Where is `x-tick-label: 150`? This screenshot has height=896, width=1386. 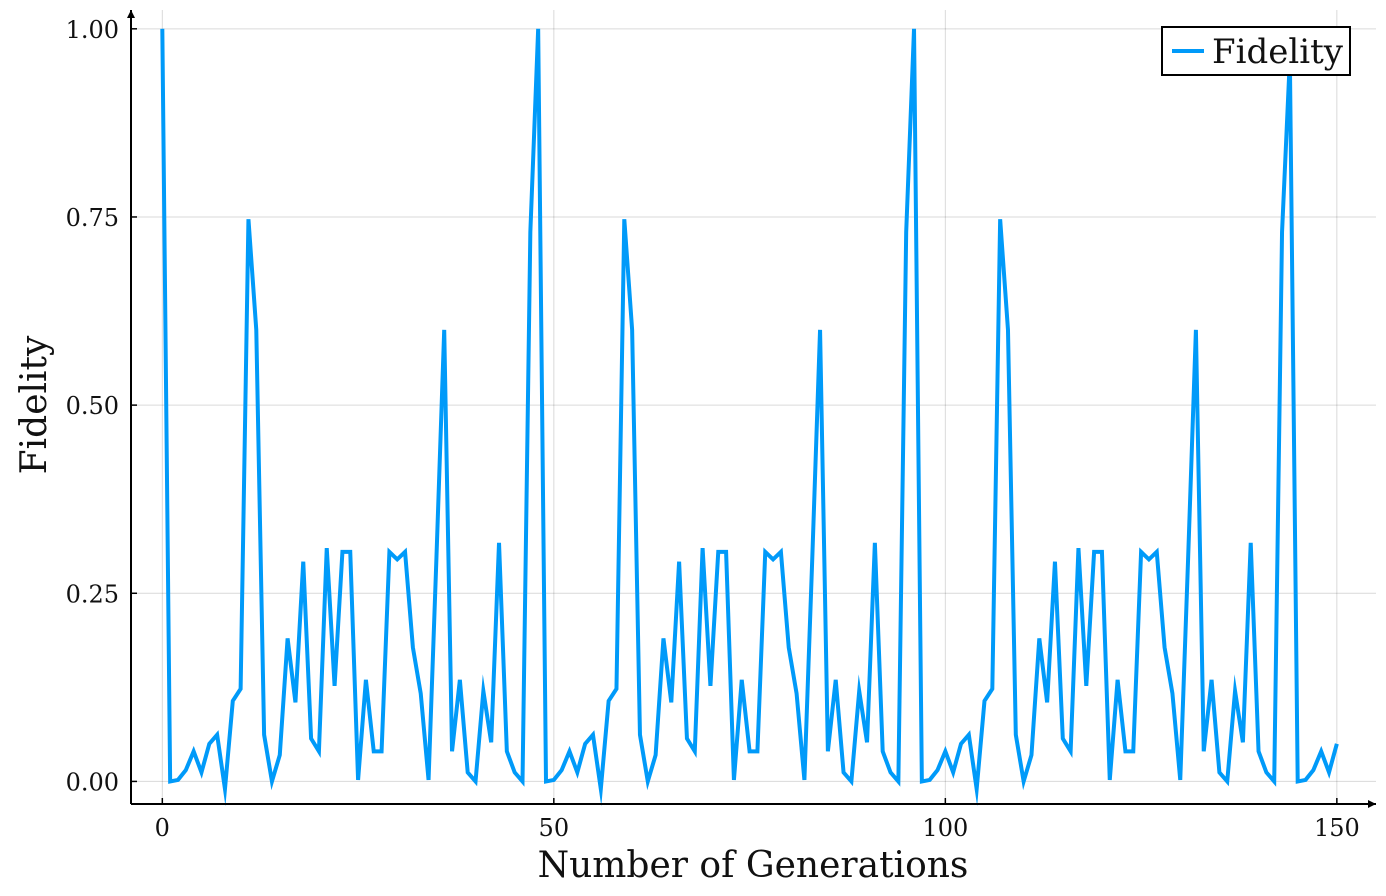 x-tick-label: 150 is located at coordinates (1337, 828).